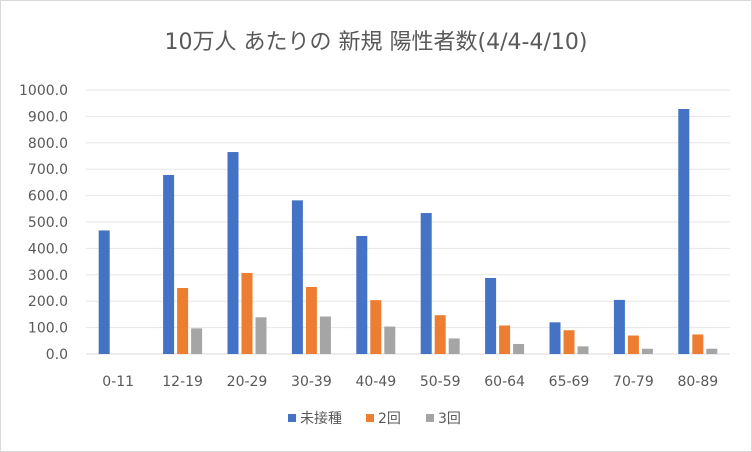 The height and width of the screenshot is (452, 752). Describe the element at coordinates (321, 418) in the screenshot. I see `legend-label: 未接種` at that location.